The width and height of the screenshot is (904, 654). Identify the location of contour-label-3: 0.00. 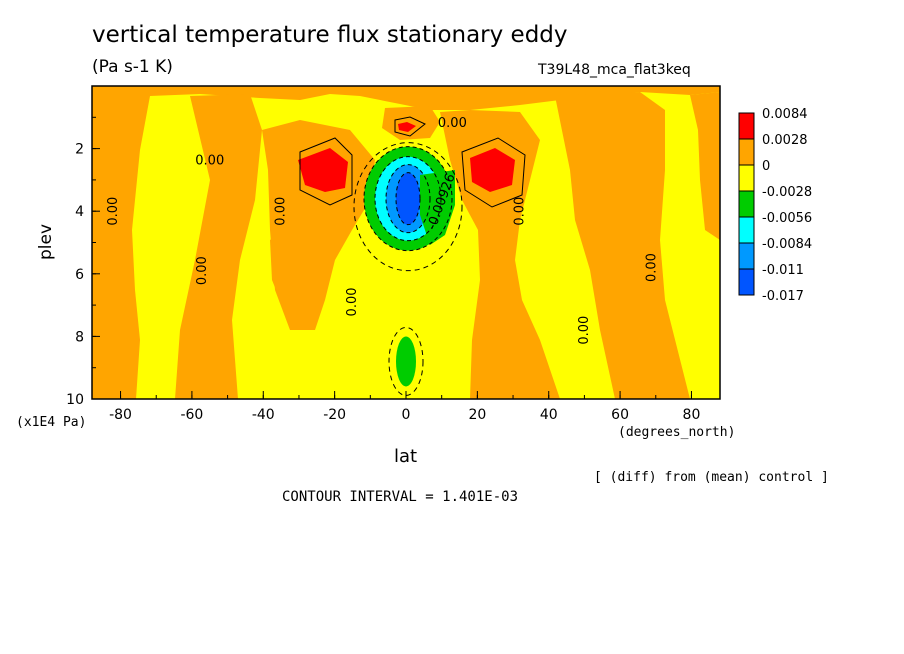
(113, 211).